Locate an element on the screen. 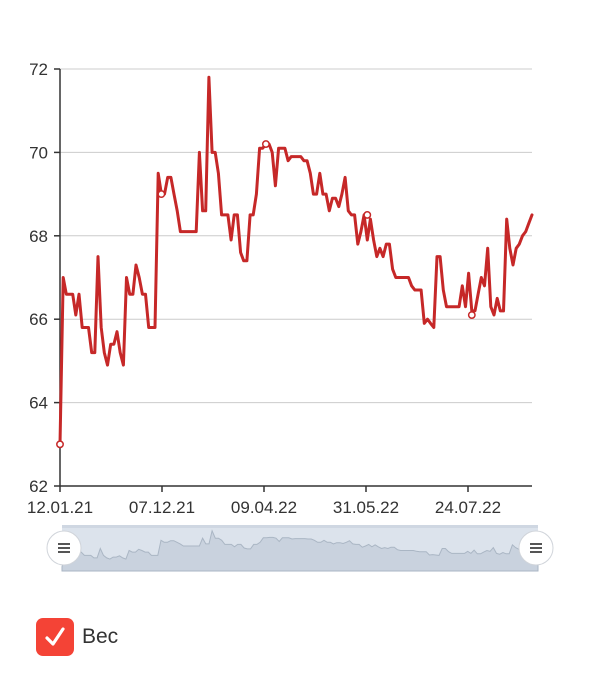 This screenshot has width=592, height=680. y-tick-label: 62 is located at coordinates (38, 486).